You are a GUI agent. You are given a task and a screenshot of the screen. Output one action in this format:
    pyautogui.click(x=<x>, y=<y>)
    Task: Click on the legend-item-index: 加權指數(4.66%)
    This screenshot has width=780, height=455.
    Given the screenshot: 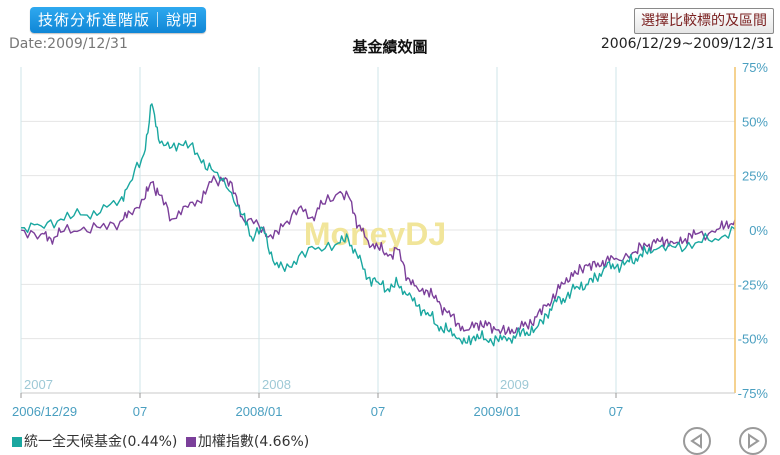 What is the action you would take?
    pyautogui.click(x=247, y=442)
    